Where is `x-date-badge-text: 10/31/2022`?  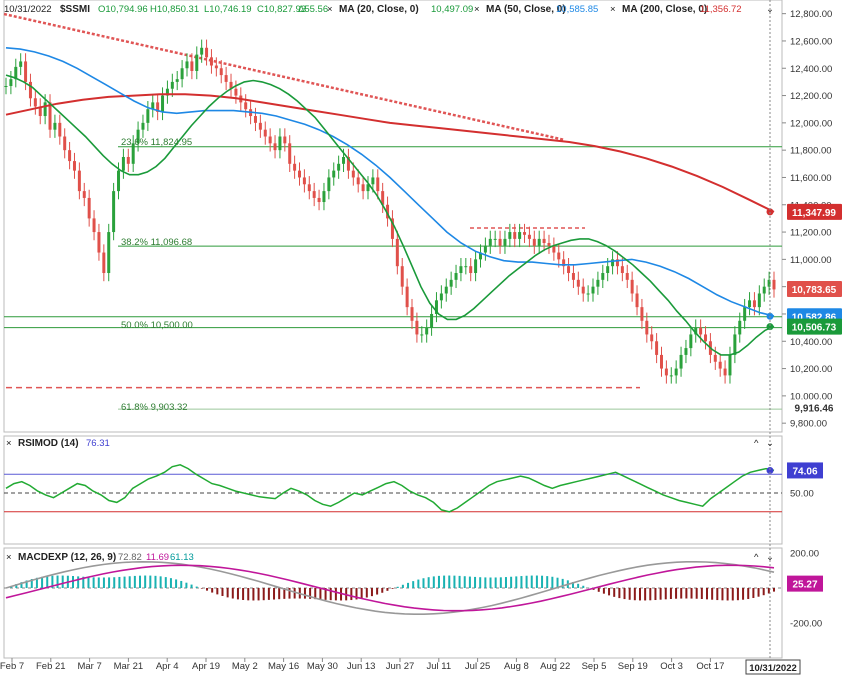
x-date-badge-text: 10/31/2022 is located at coordinates (773, 668).